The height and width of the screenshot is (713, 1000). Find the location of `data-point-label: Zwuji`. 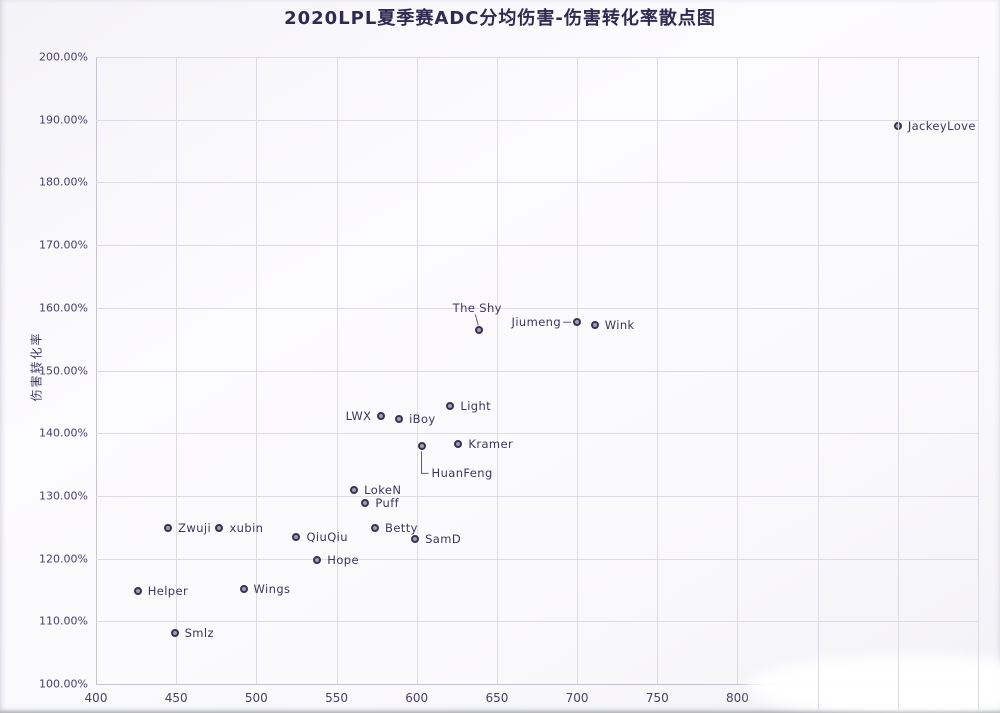

data-point-label: Zwuji is located at coordinates (195, 527).